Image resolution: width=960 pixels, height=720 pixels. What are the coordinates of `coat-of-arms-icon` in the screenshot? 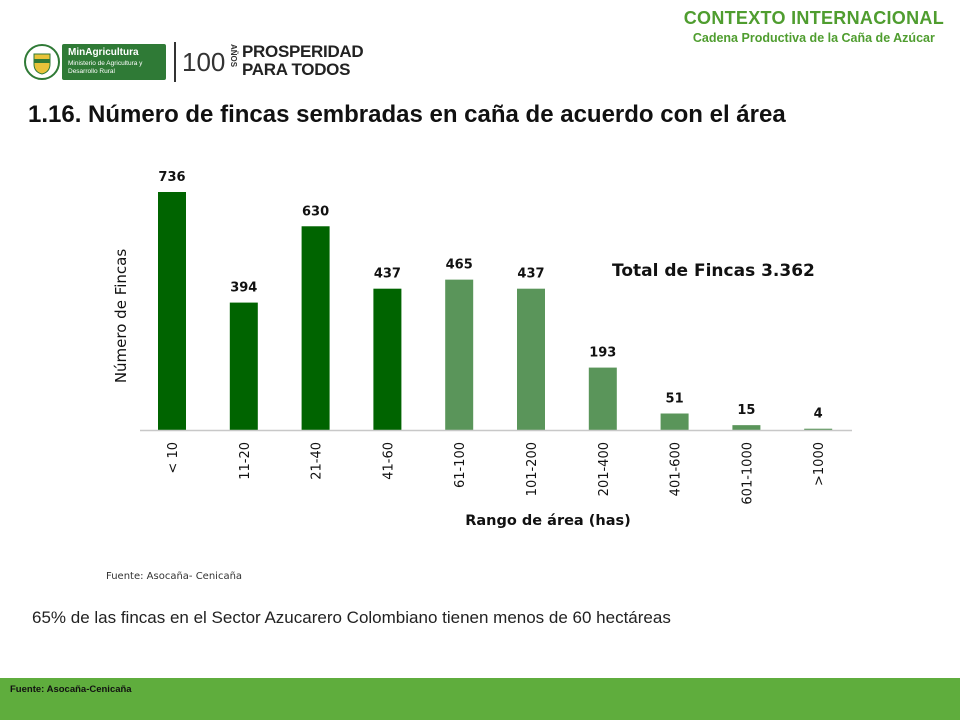 It's located at (42, 62).